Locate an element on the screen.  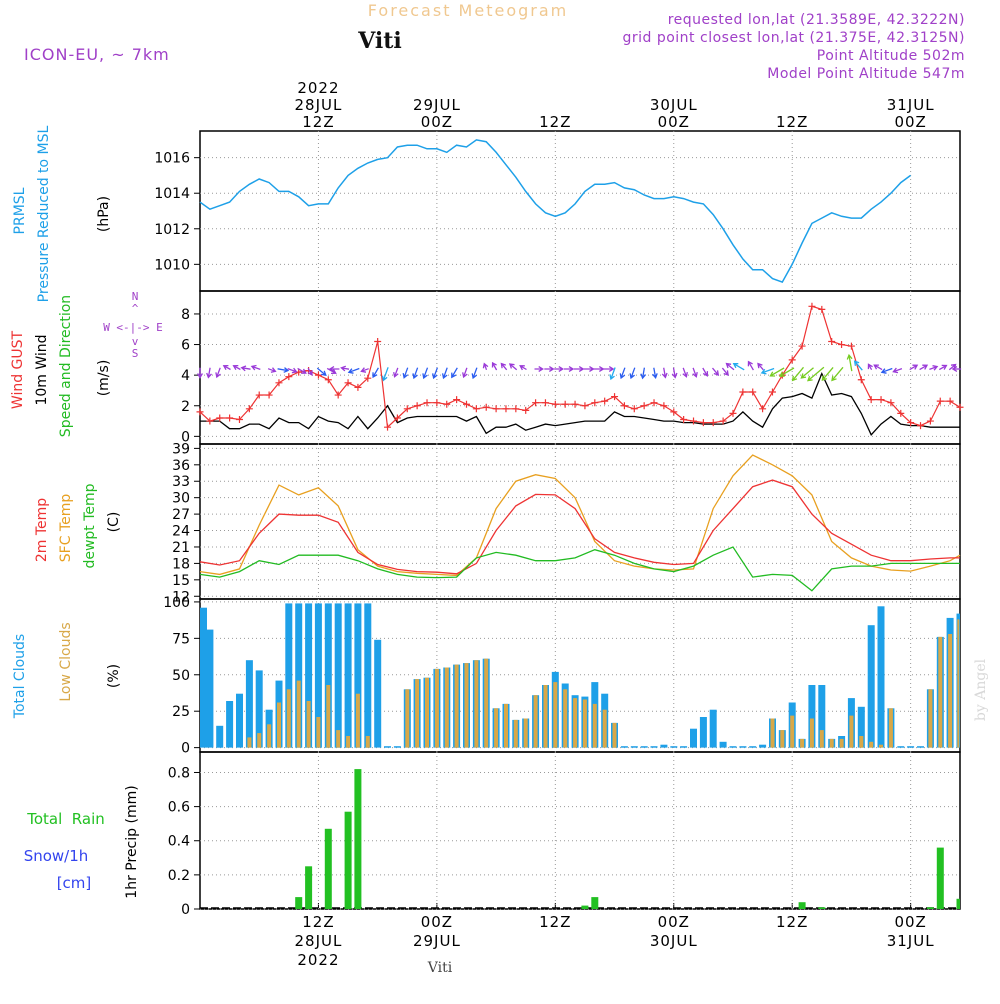
y-tick-label: 21 is located at coordinates (181, 548).